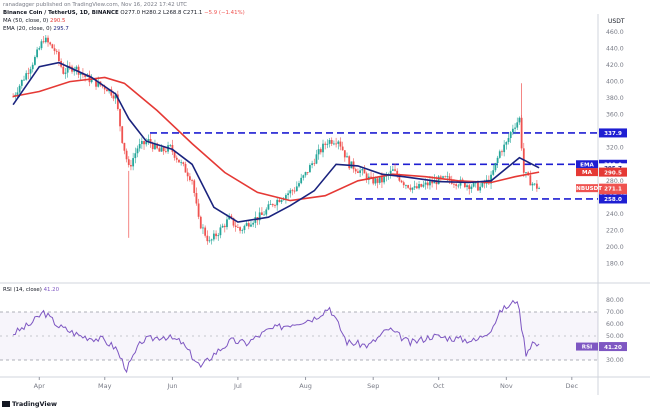  What do you see at coordinates (587, 173) in the screenshot?
I see `label-ma-tag: MA` at bounding box center [587, 173].